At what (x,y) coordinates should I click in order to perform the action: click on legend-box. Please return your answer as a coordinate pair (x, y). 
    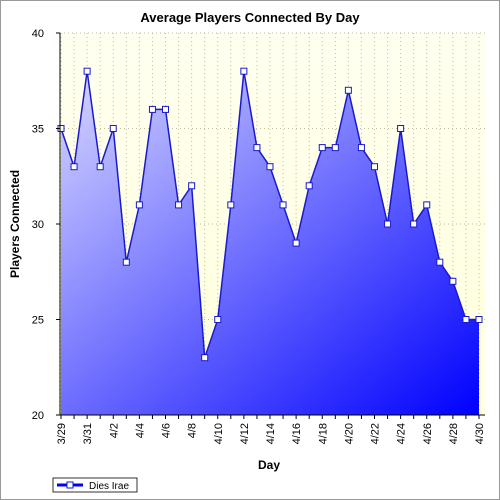
    Looking at the image, I should click on (95, 485).